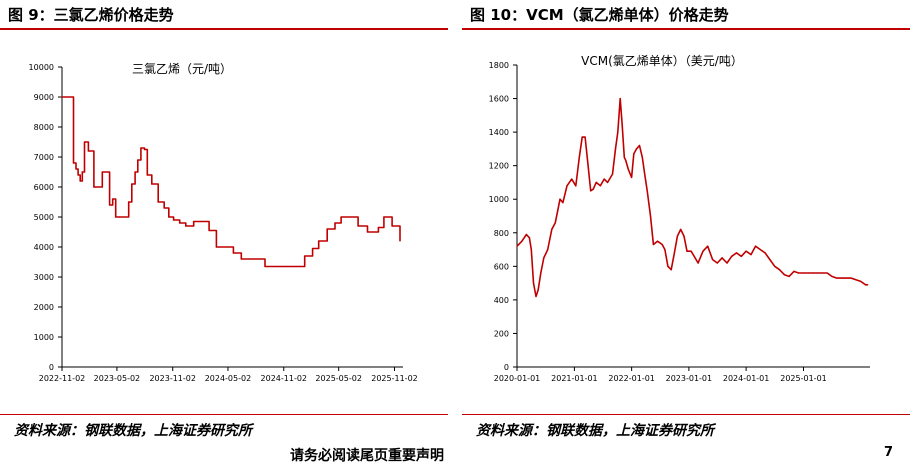  Describe the element at coordinates (182, 69) in the screenshot. I see `chart-title: 三氯乙烯（元/吨）` at that location.